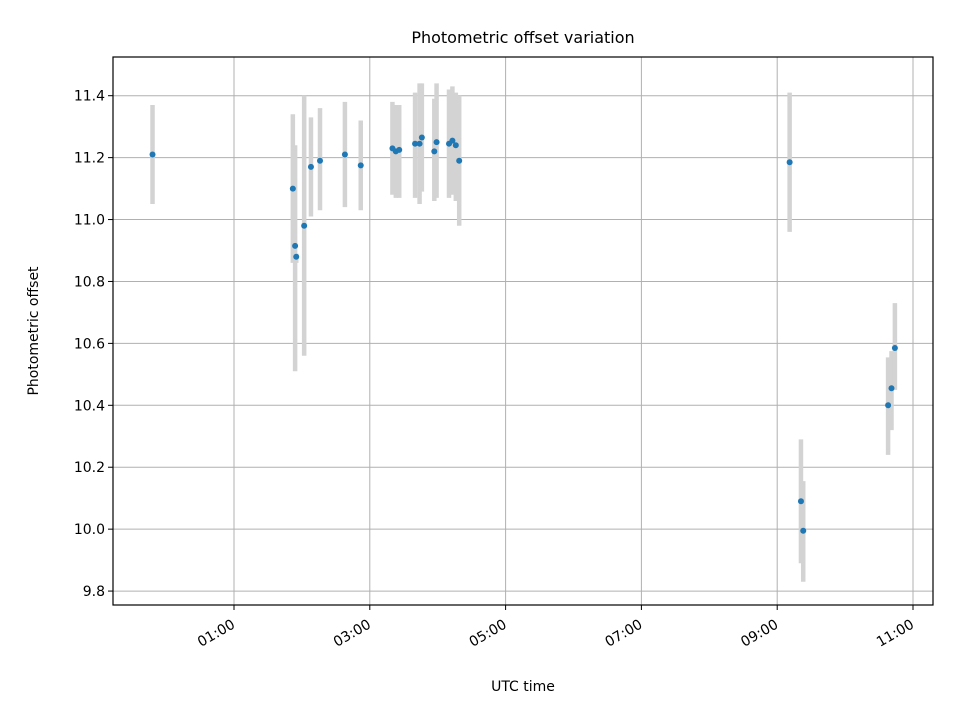  What do you see at coordinates (89, 530) in the screenshot?
I see `y-tick-label: 10.0` at bounding box center [89, 530].